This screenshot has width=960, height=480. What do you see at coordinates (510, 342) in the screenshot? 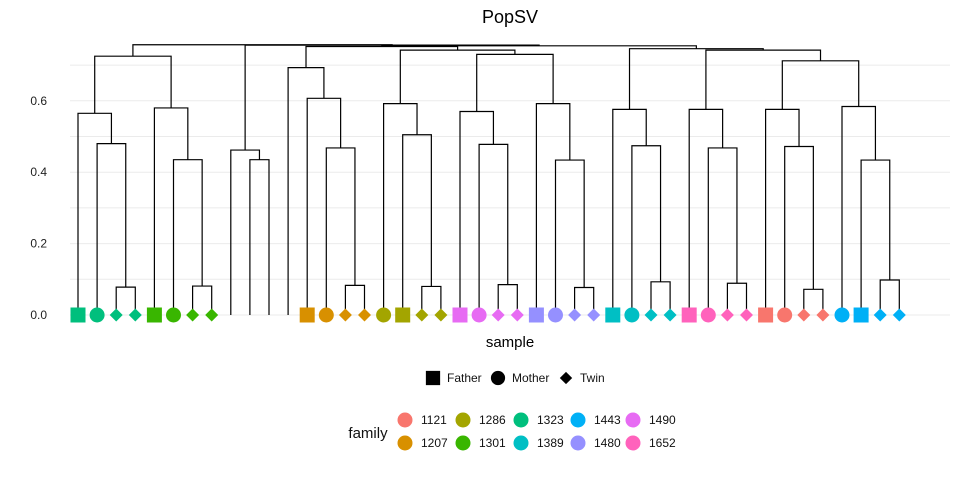
I see `x-axis-title: sample` at bounding box center [510, 342].